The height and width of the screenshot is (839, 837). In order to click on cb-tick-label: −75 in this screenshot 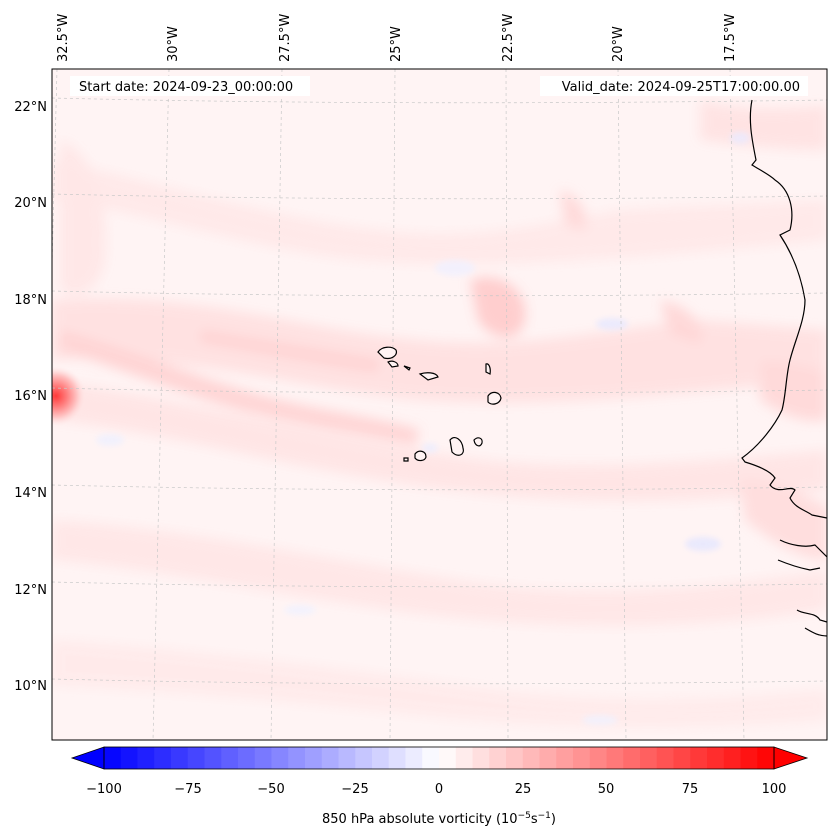, I will do `click(187, 789)`.